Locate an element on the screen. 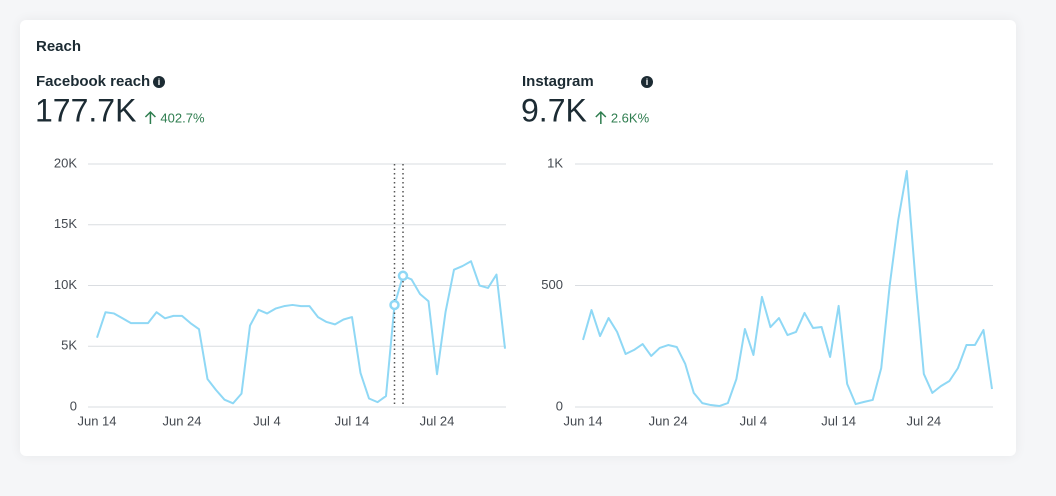 The width and height of the screenshot is (1056, 496). headline-value: 9.7K is located at coordinates (554, 110).